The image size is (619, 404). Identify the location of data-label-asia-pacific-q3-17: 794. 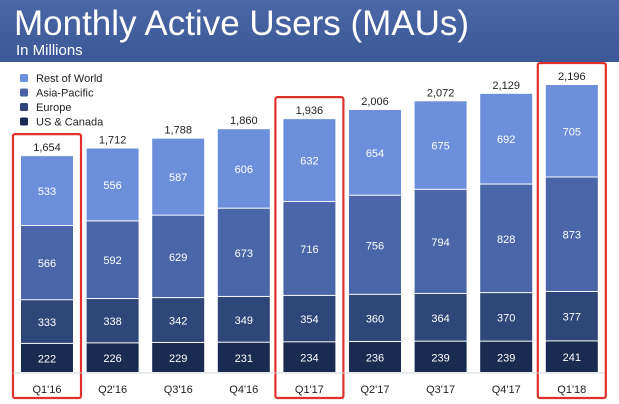
(440, 243).